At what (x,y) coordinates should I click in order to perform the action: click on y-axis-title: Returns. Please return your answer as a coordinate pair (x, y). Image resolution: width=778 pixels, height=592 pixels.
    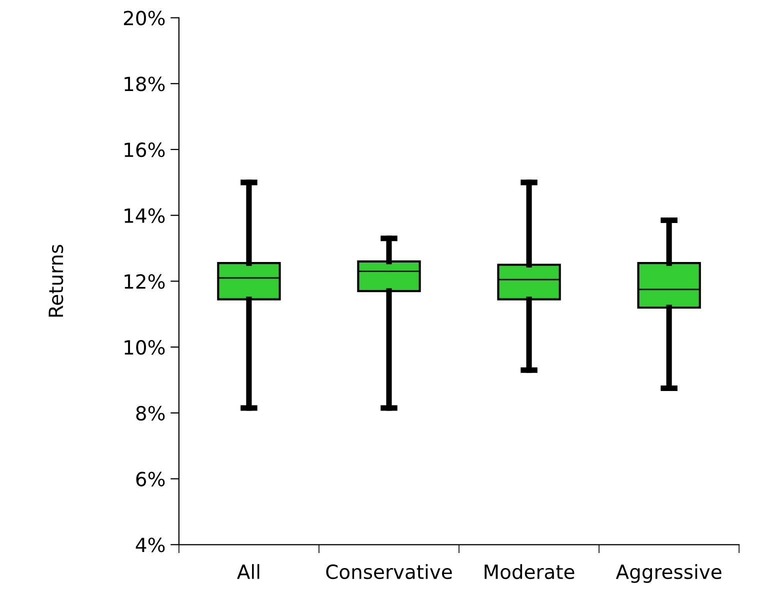
    Looking at the image, I should click on (56, 280).